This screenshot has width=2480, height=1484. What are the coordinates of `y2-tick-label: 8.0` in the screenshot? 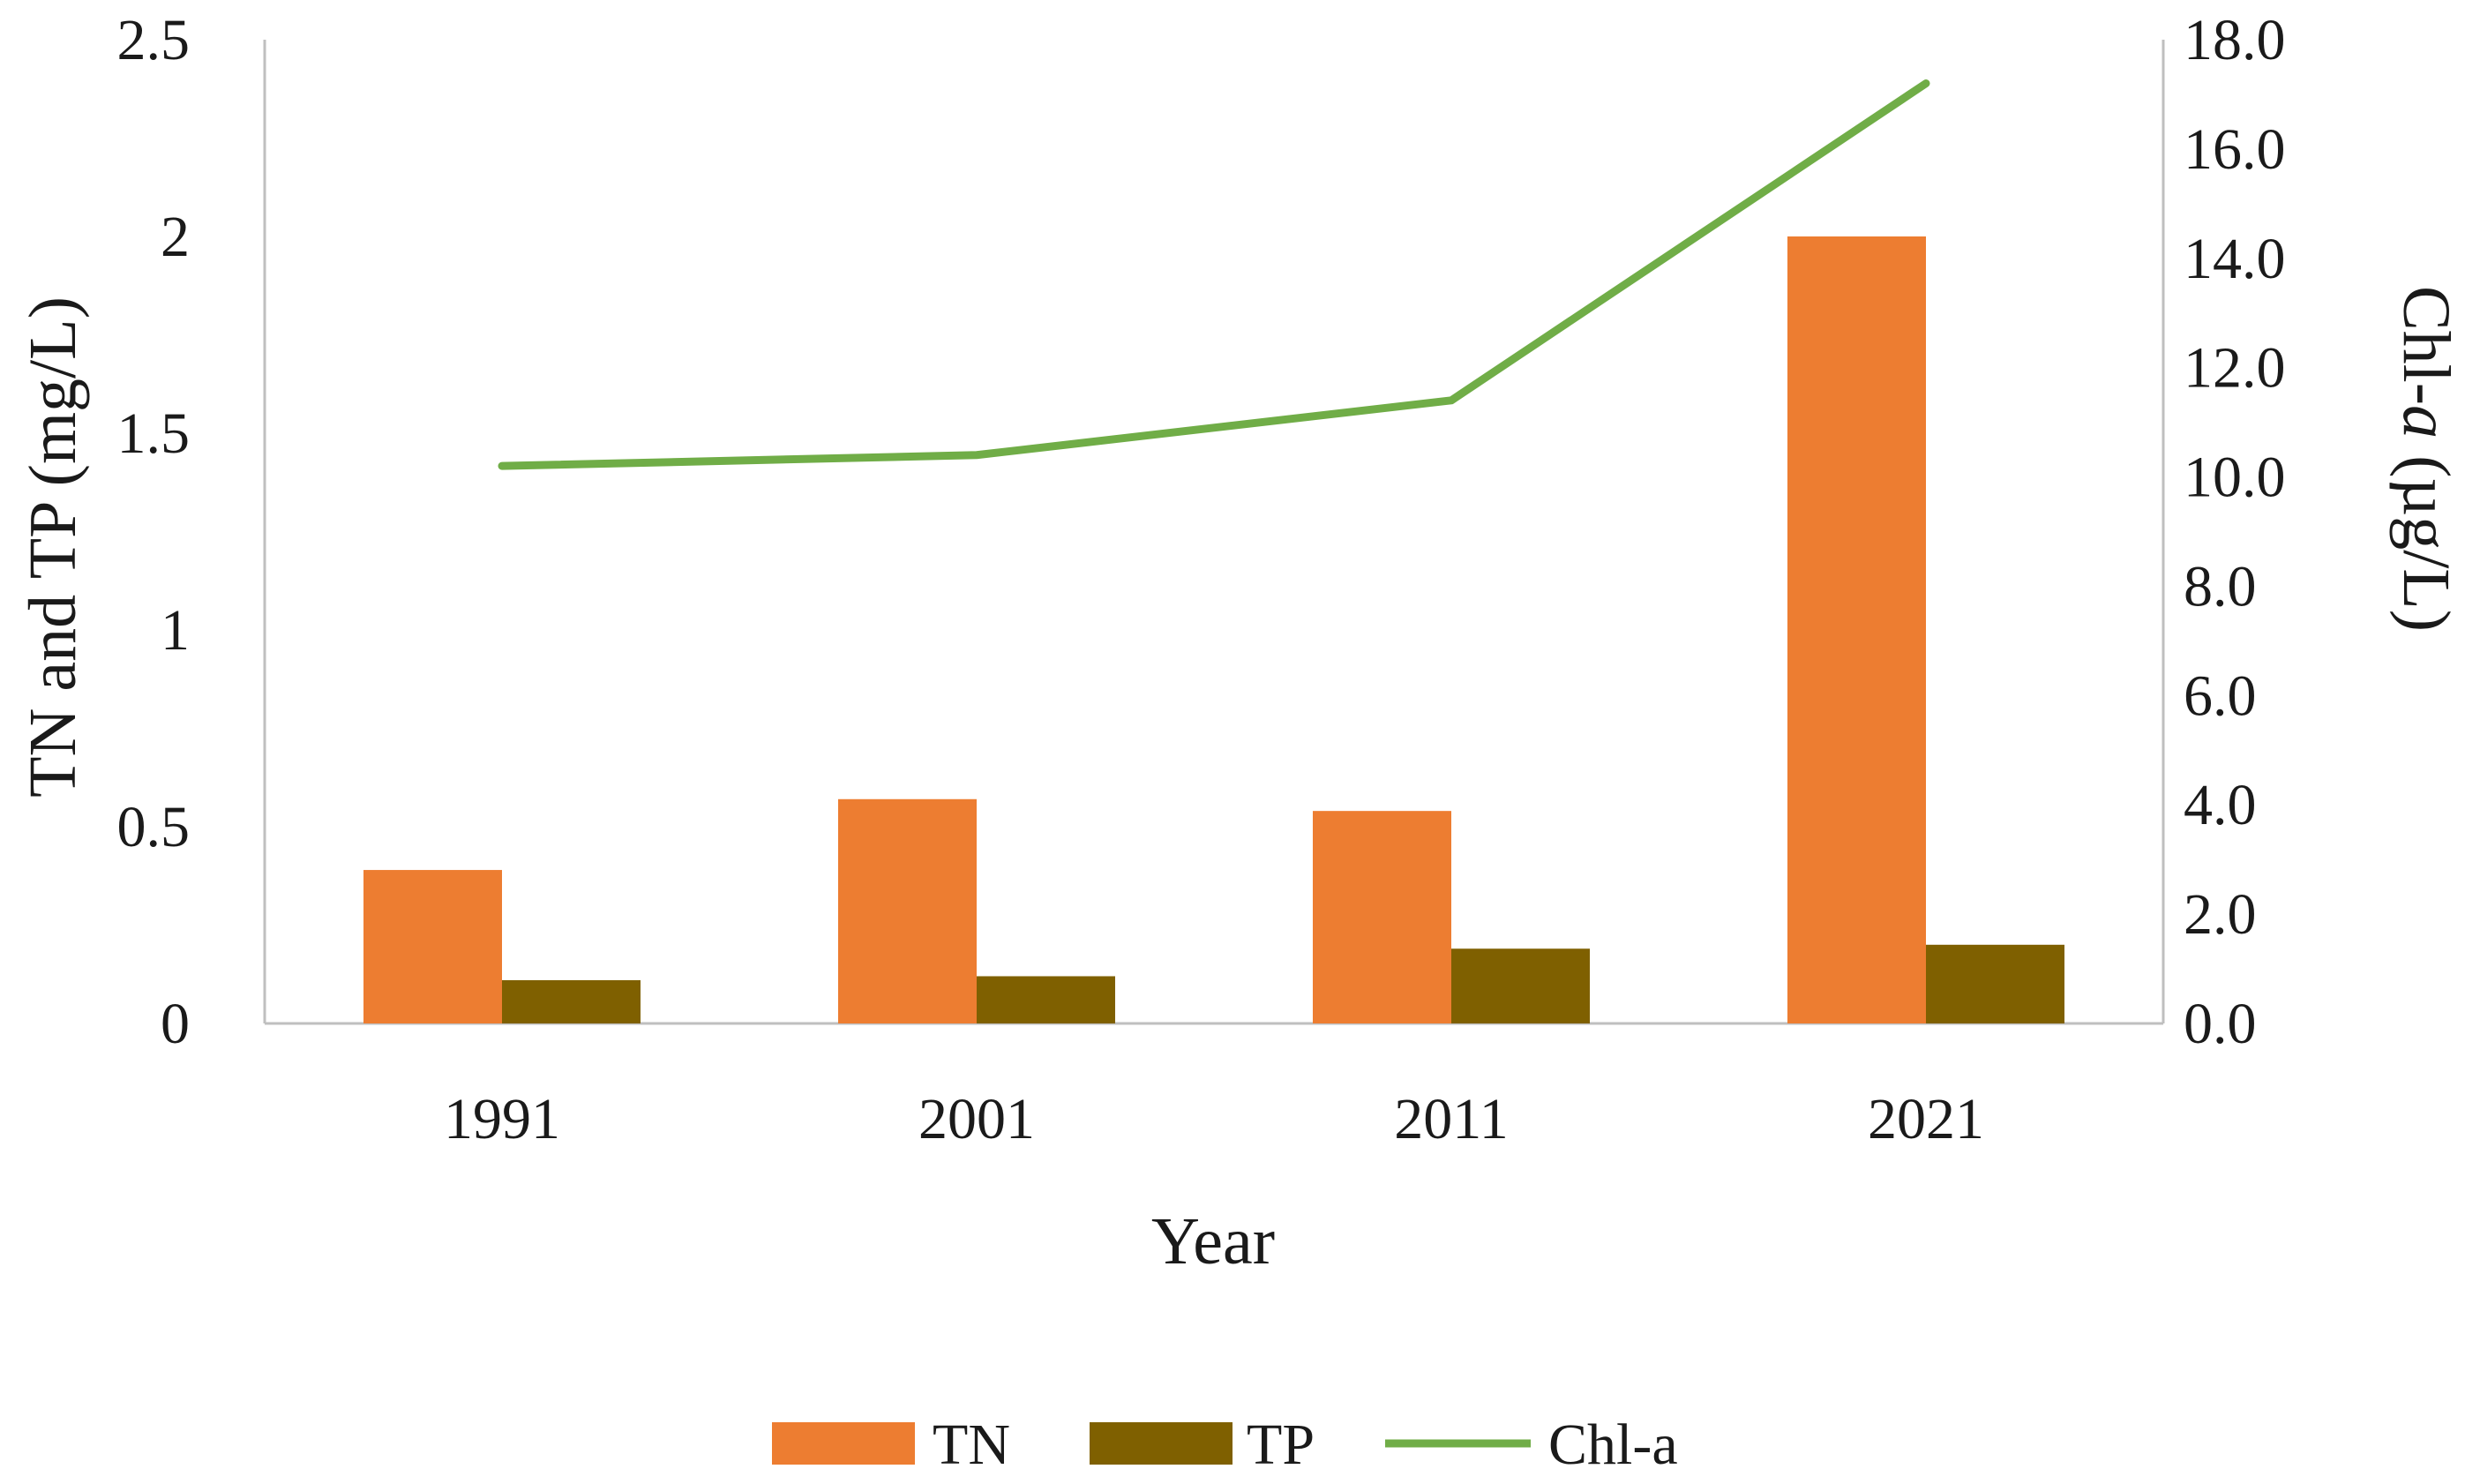 It's located at (2221, 586).